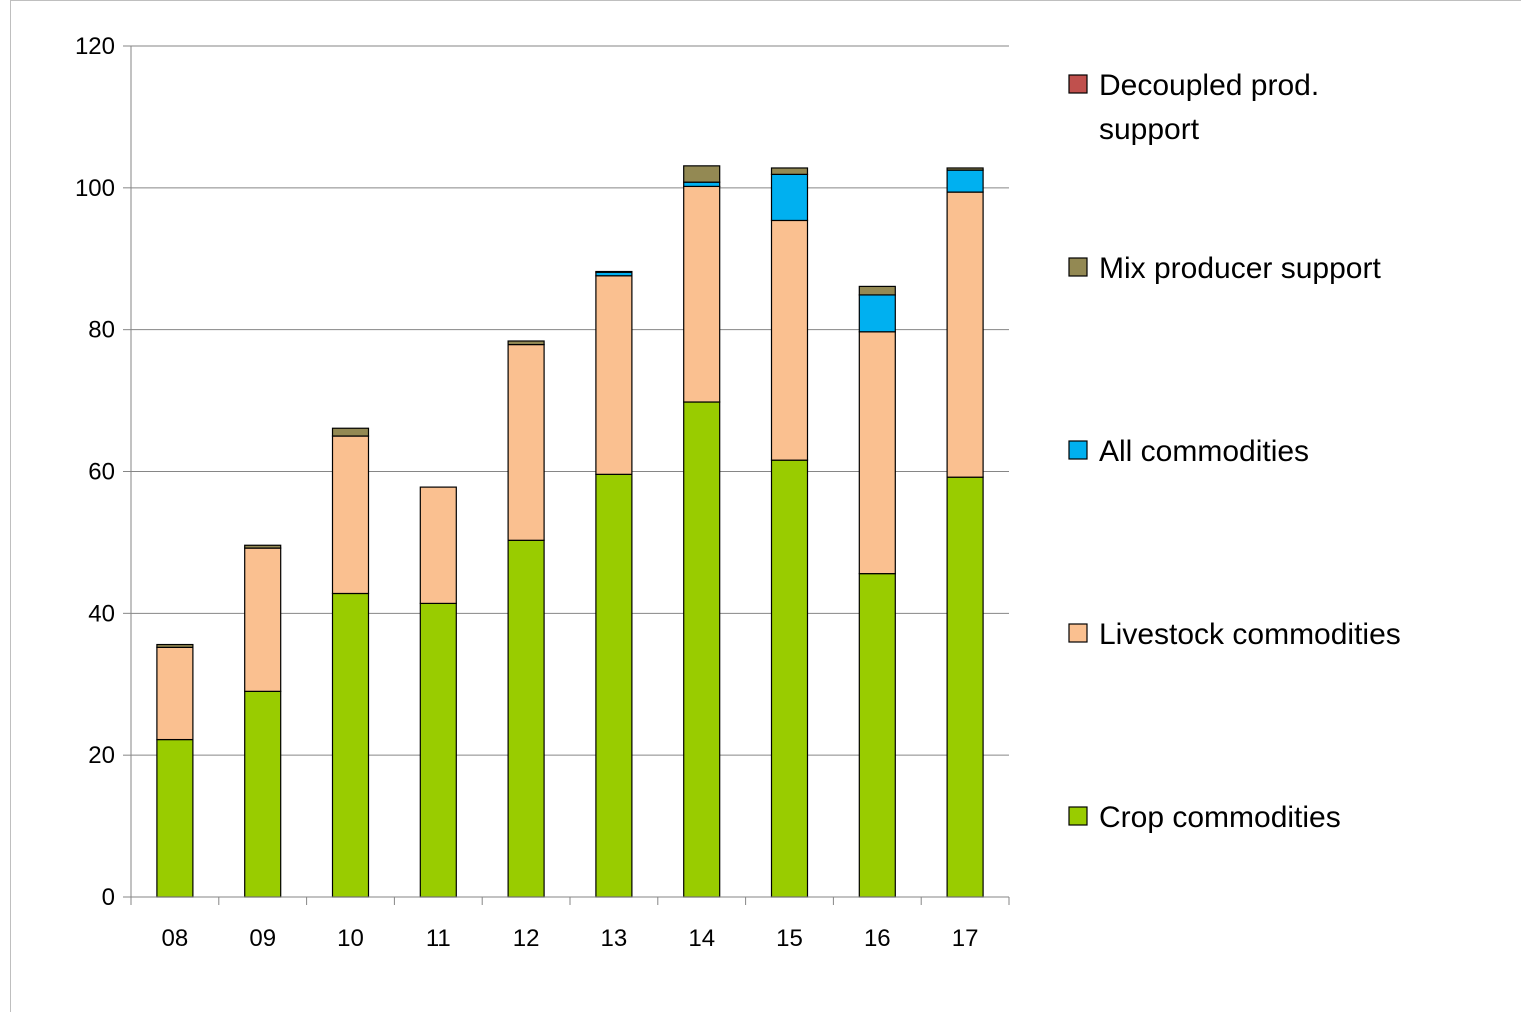 This screenshot has width=1521, height=1013. What do you see at coordinates (702, 174) in the screenshot?
I see `bar-14-mix-producer-support` at bounding box center [702, 174].